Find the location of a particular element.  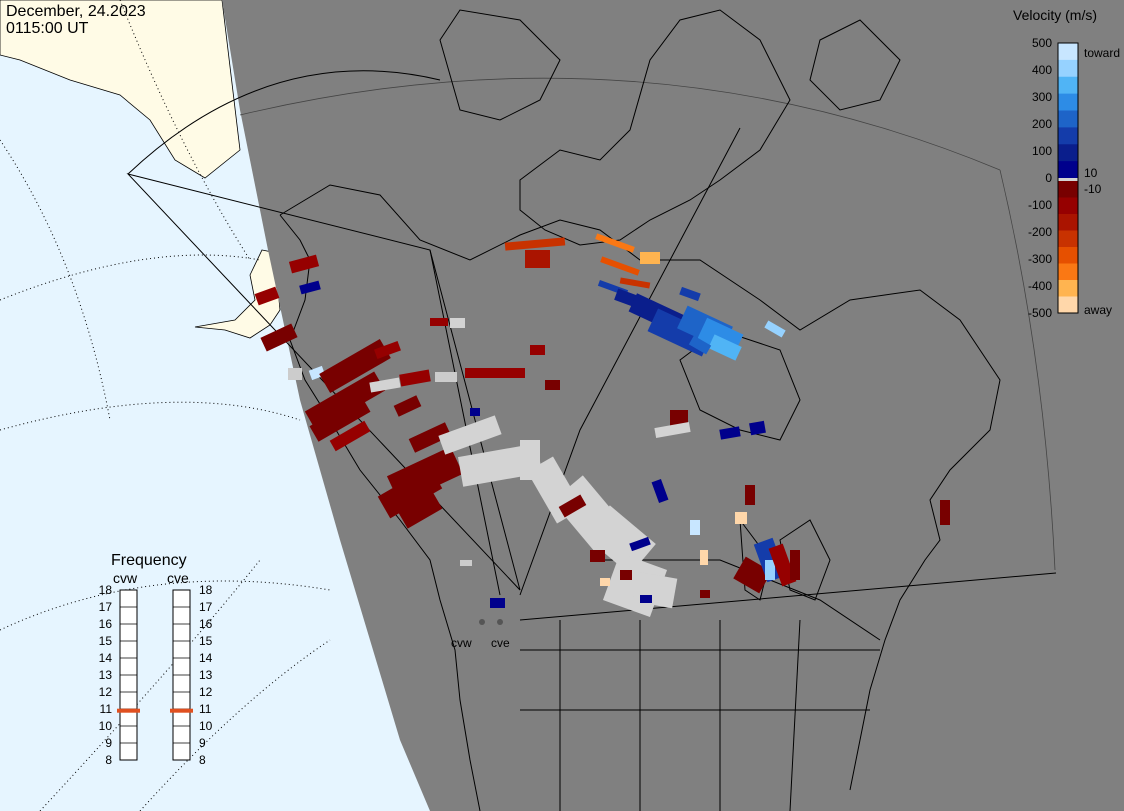

legend-frame is located at coordinates (1068, 178).